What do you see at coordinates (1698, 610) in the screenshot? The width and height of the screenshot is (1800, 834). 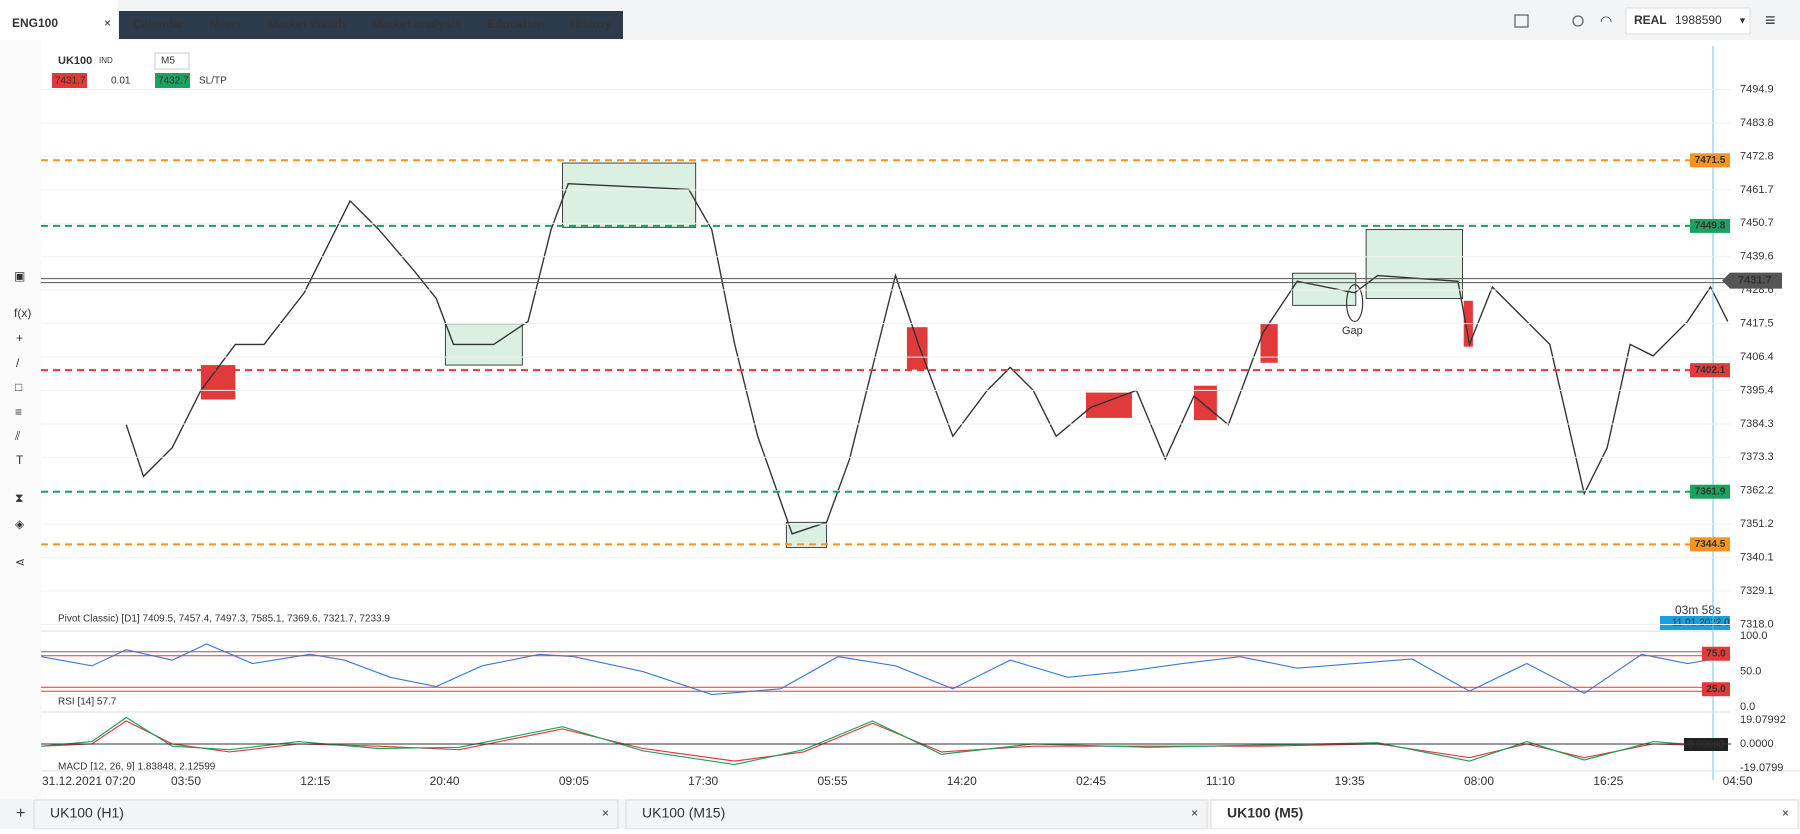 I see `countdown: 03m 58s` at bounding box center [1698, 610].